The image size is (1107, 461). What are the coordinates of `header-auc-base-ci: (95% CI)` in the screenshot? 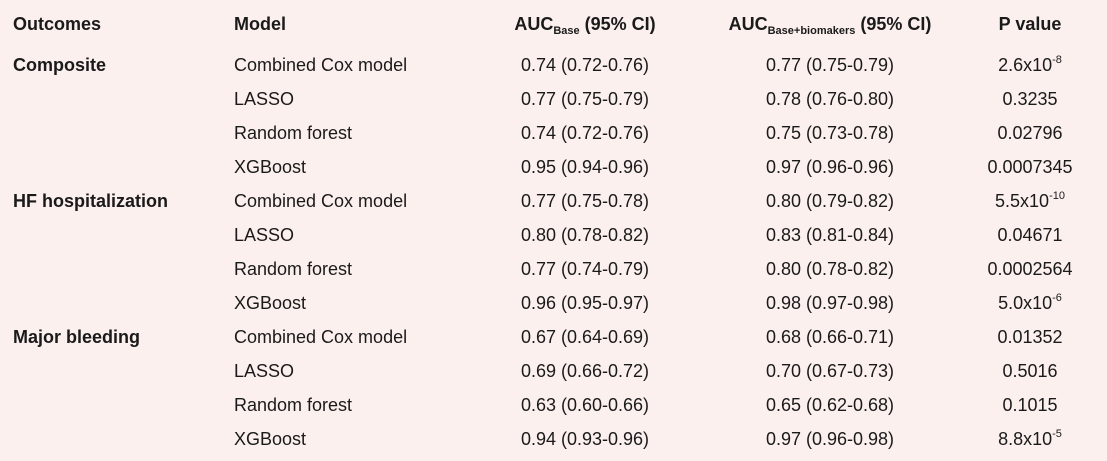 It's located at (617, 24).